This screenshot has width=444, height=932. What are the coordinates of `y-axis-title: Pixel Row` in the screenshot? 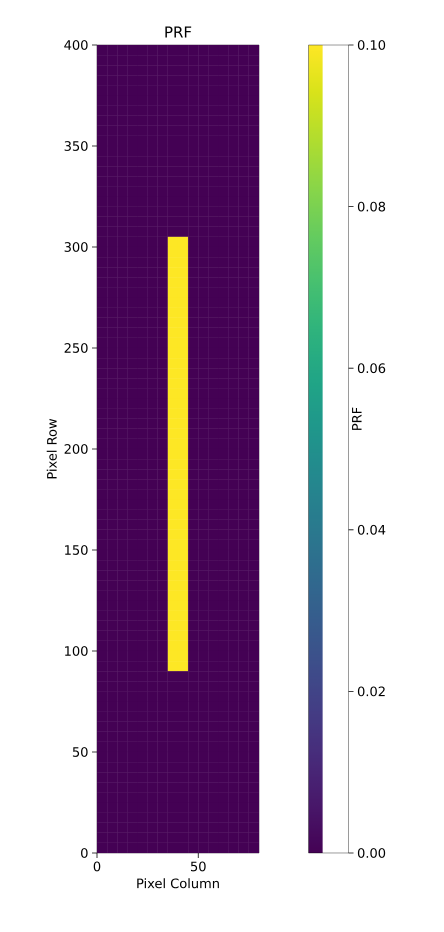 It's located at (51, 448).